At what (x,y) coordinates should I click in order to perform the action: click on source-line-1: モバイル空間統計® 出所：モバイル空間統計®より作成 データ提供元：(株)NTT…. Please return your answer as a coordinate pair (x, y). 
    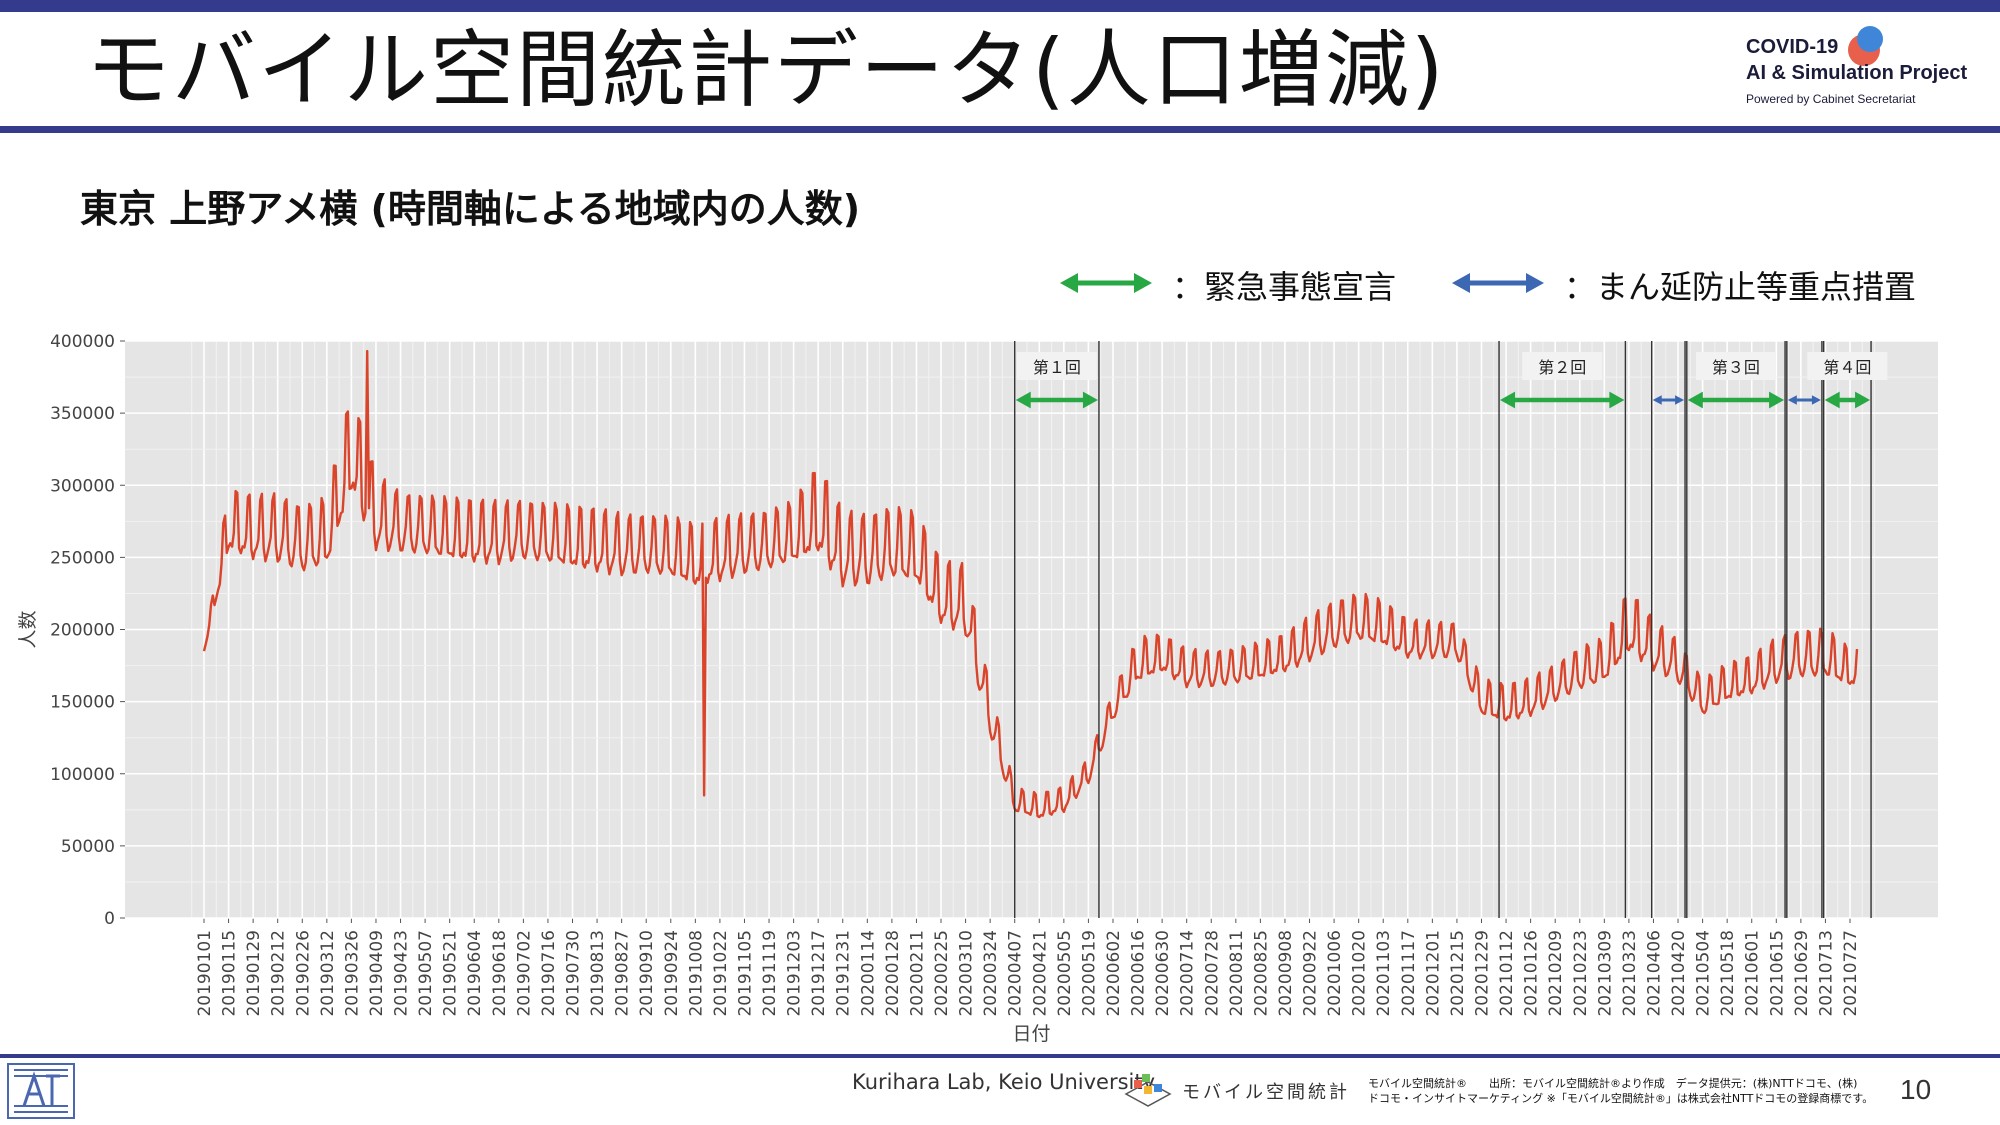
    Looking at the image, I should click on (1613, 1083).